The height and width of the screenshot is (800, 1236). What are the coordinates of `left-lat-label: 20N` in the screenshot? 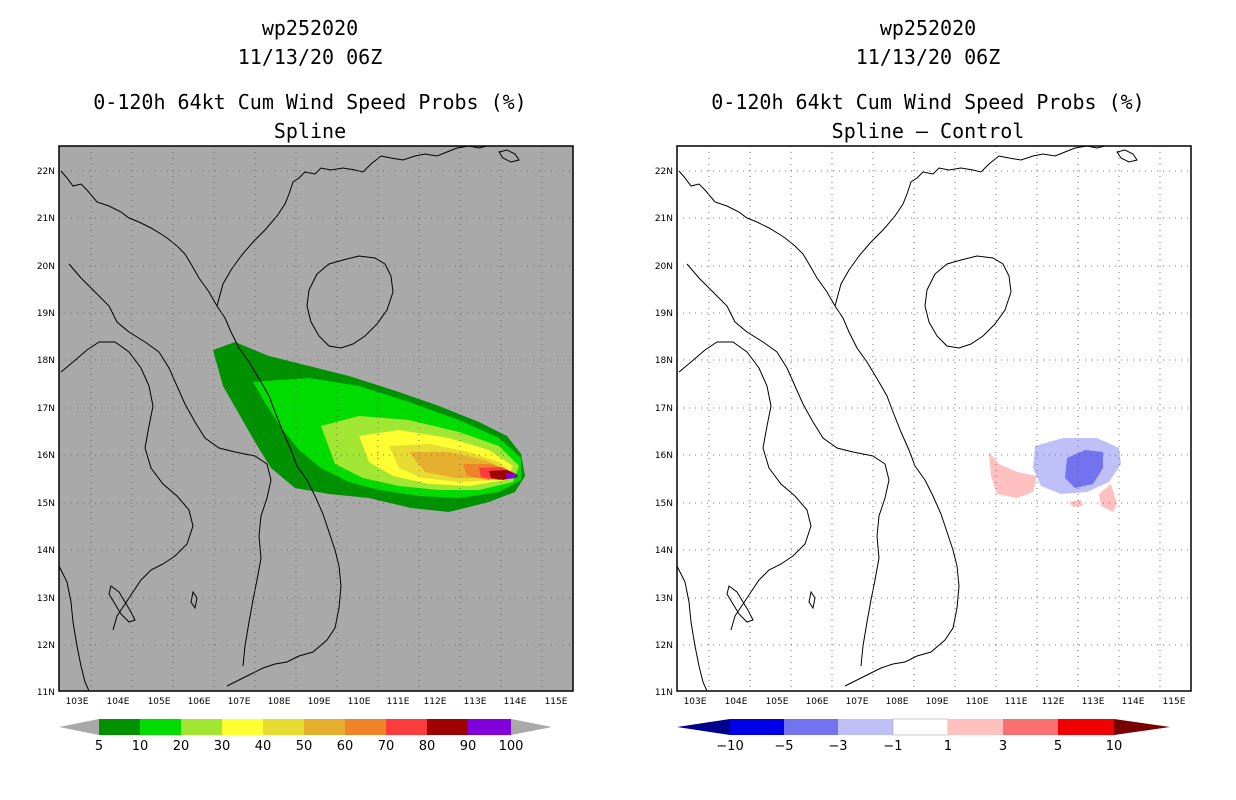 It's located at (46, 267).